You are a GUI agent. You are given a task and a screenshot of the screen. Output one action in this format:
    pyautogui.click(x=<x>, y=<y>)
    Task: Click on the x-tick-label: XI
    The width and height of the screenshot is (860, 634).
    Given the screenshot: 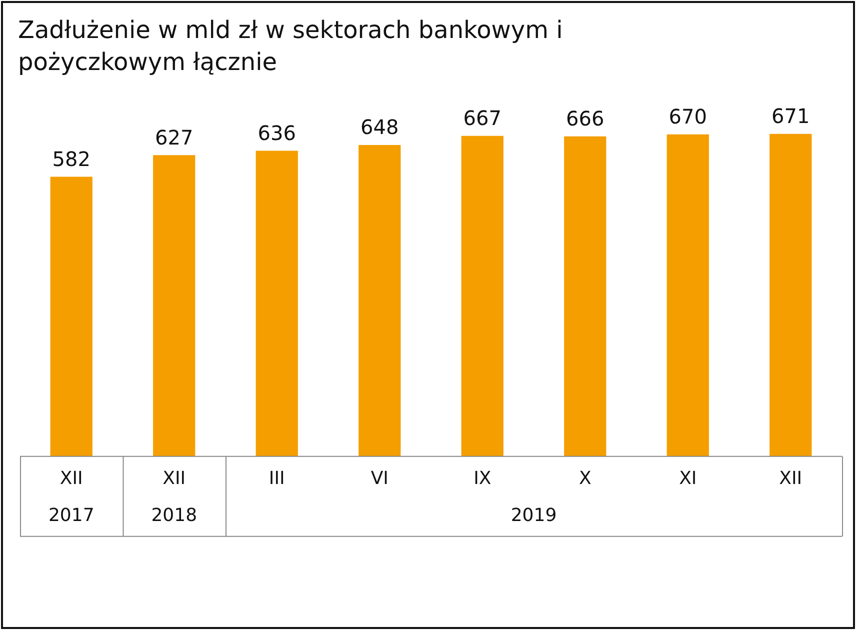 What is the action you would take?
    pyautogui.click(x=688, y=478)
    